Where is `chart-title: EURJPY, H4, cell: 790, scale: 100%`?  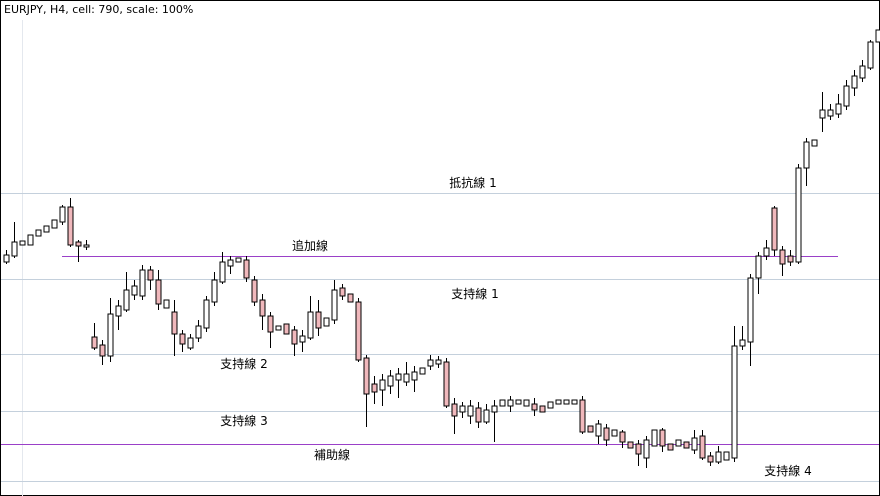 chart-title: EURJPY, H4, cell: 790, scale: 100% is located at coordinates (98, 9).